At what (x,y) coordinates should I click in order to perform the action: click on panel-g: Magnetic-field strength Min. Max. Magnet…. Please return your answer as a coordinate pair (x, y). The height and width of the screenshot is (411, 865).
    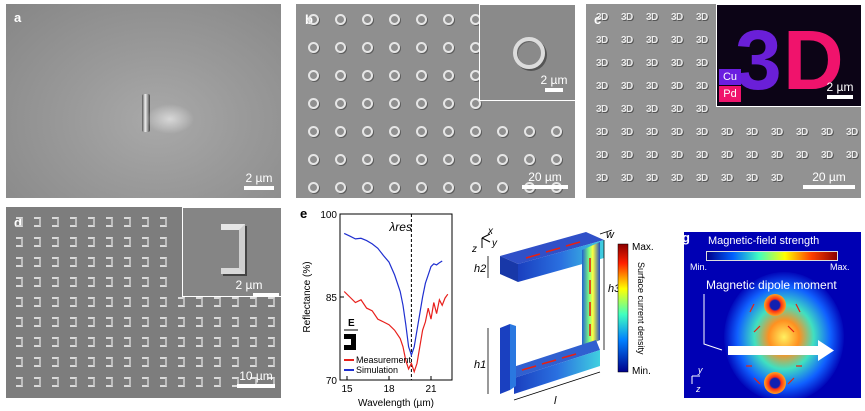
    Looking at the image, I should click on (772, 315).